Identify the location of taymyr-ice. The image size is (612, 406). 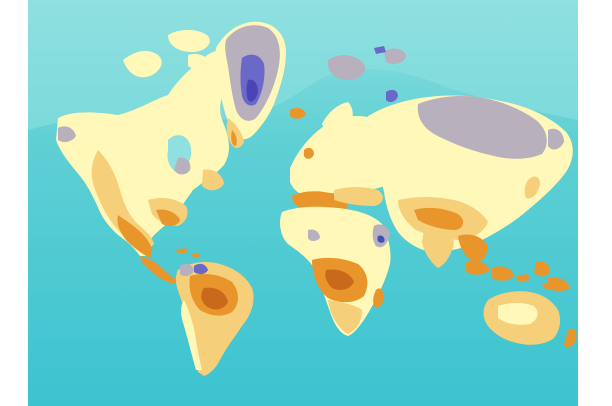
(392, 96).